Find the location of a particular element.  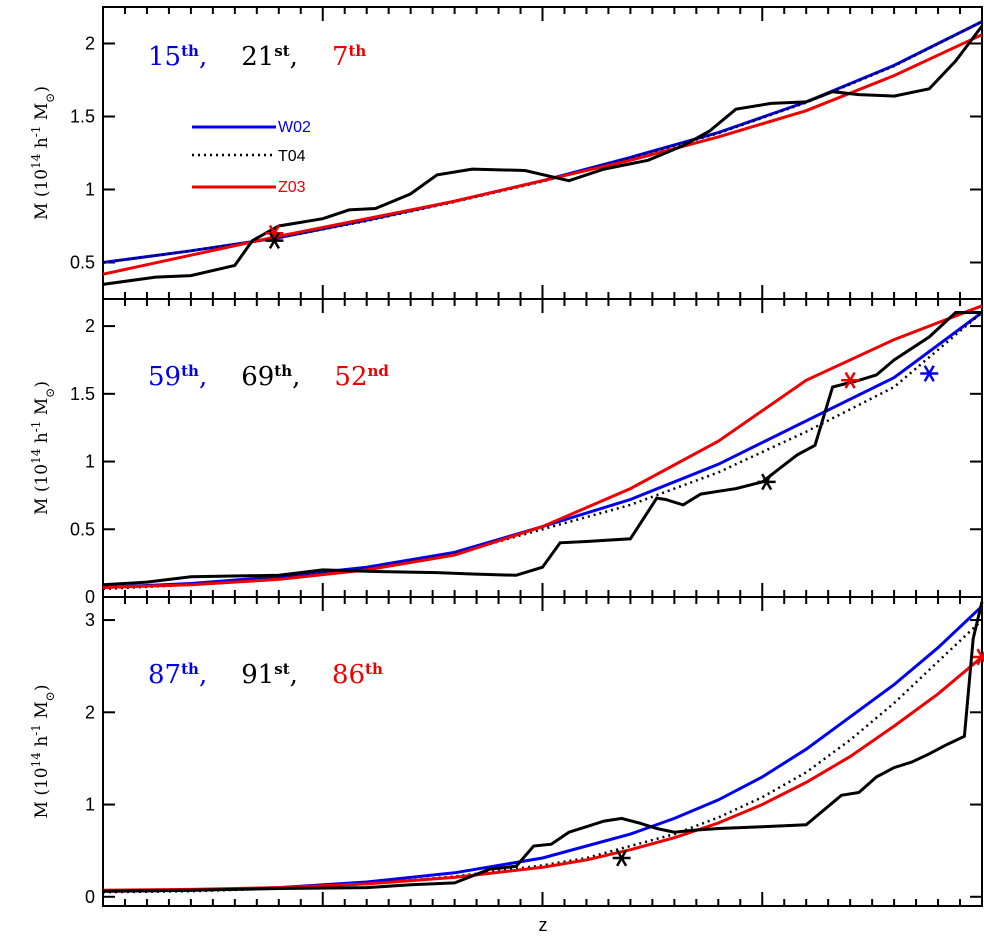

rank-number: 91 is located at coordinates (257, 675).